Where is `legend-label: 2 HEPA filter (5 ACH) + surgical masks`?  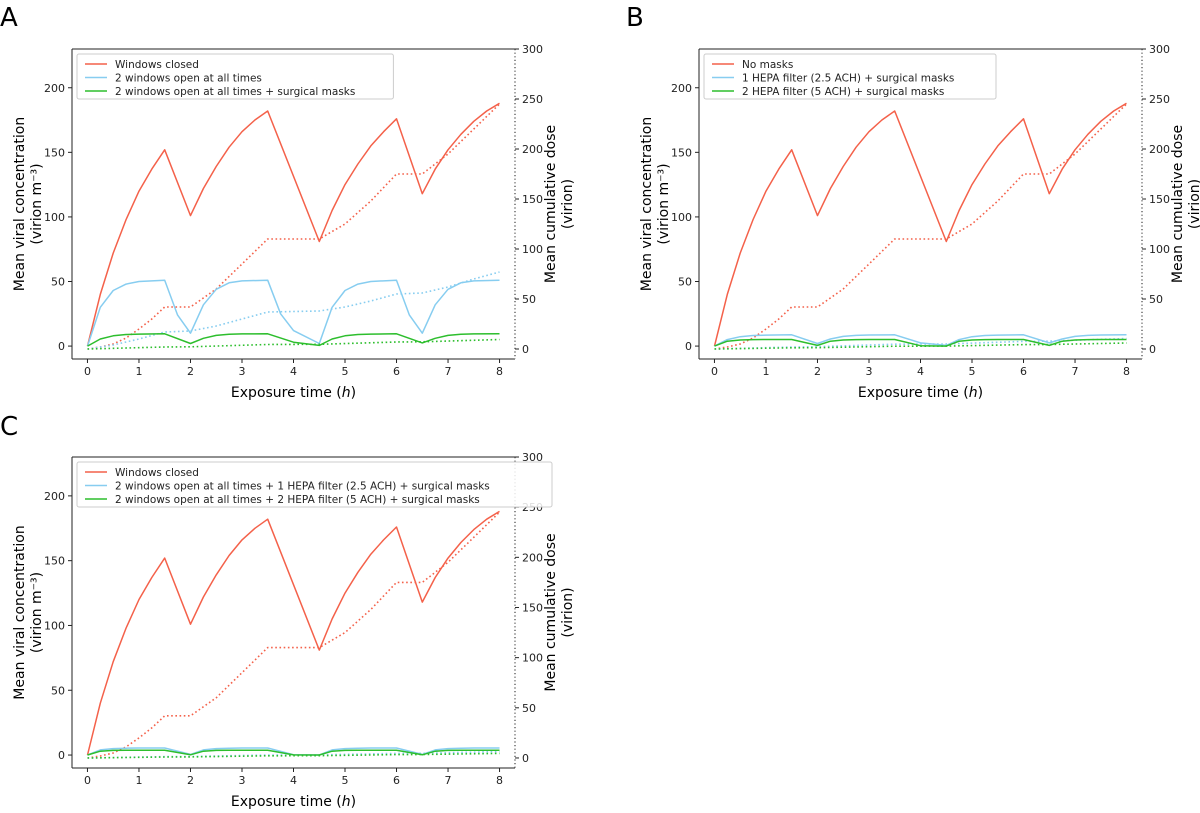
legend-label: 2 HEPA filter (5 ACH) + surgical masks is located at coordinates (843, 92).